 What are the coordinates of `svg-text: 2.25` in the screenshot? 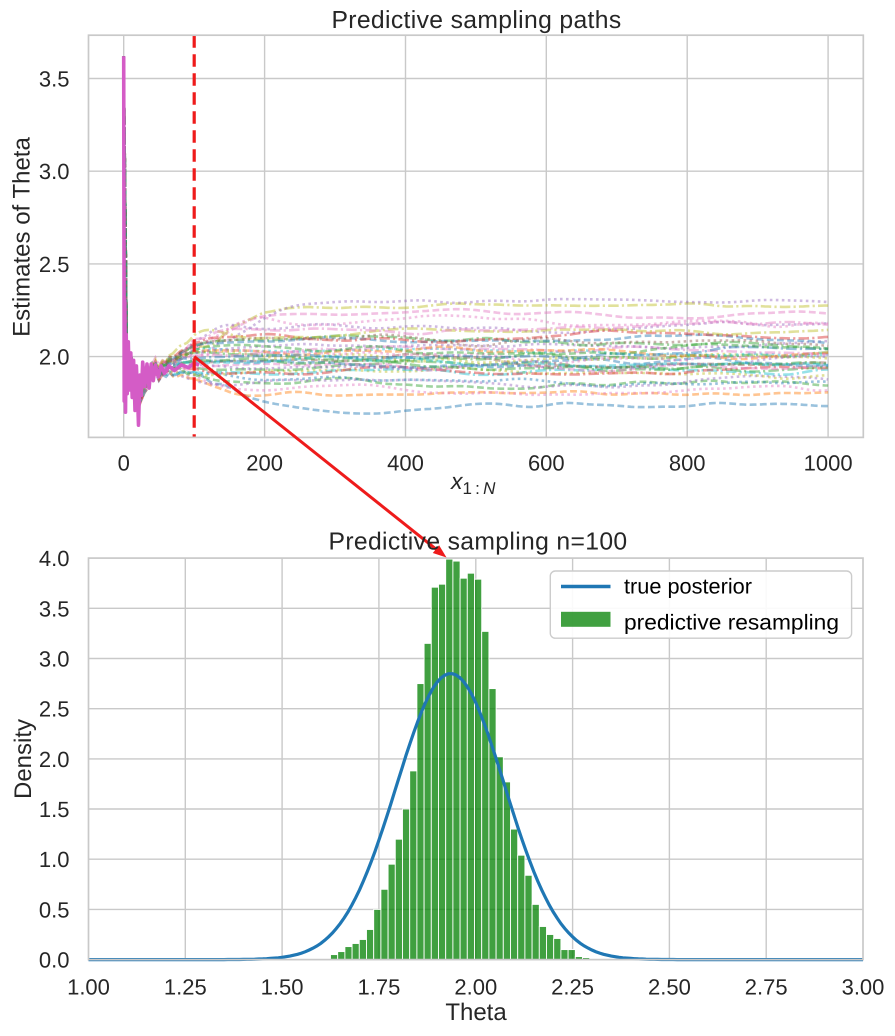 It's located at (572, 987).